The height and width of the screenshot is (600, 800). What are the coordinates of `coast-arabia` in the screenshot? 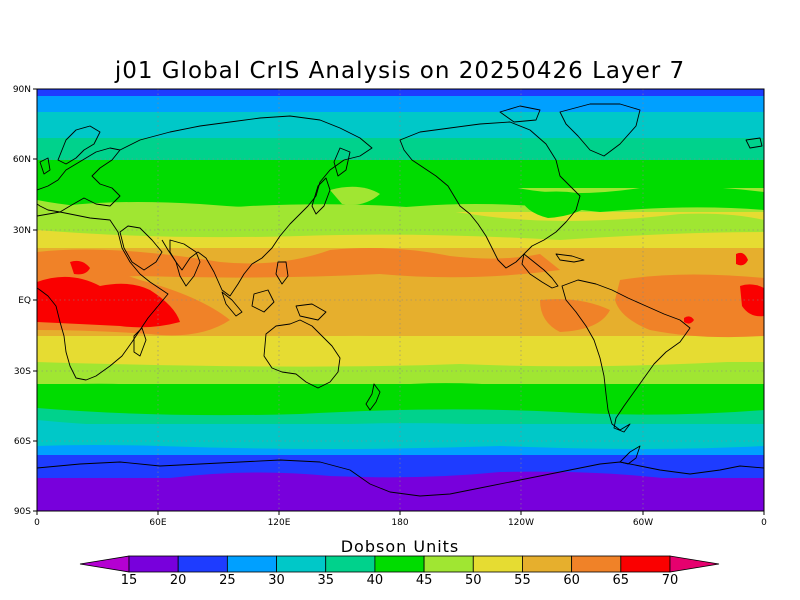 It's located at (141, 248).